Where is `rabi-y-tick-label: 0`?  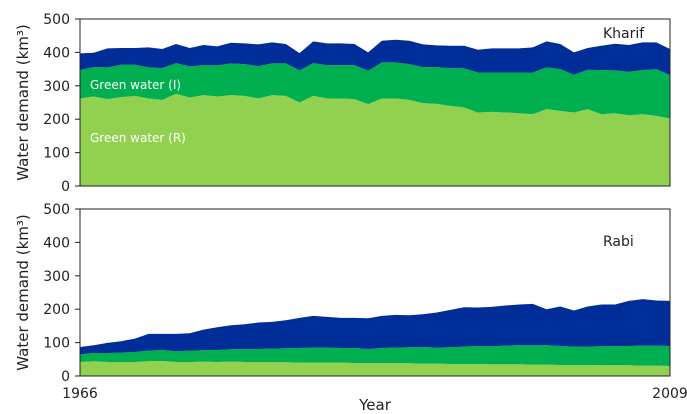 rabi-y-tick-label: 0 is located at coordinates (65, 377).